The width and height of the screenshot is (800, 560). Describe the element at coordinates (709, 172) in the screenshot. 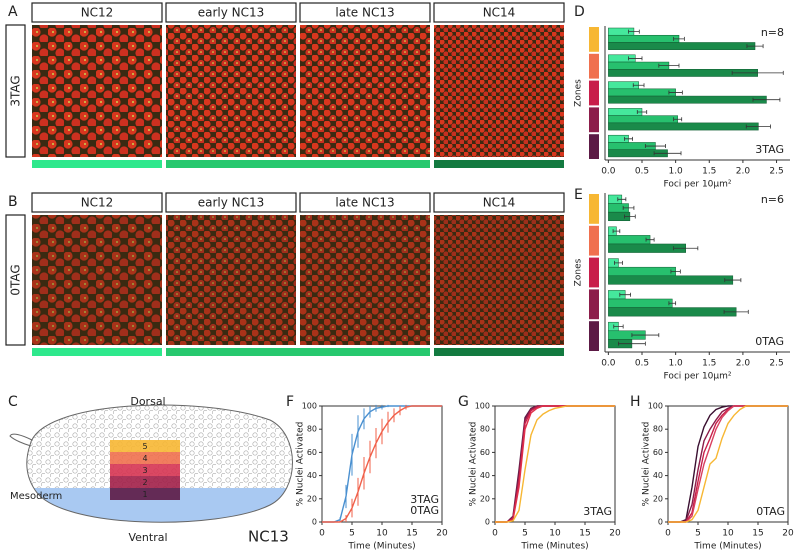

I see `x-tick-label: 1.5` at that location.